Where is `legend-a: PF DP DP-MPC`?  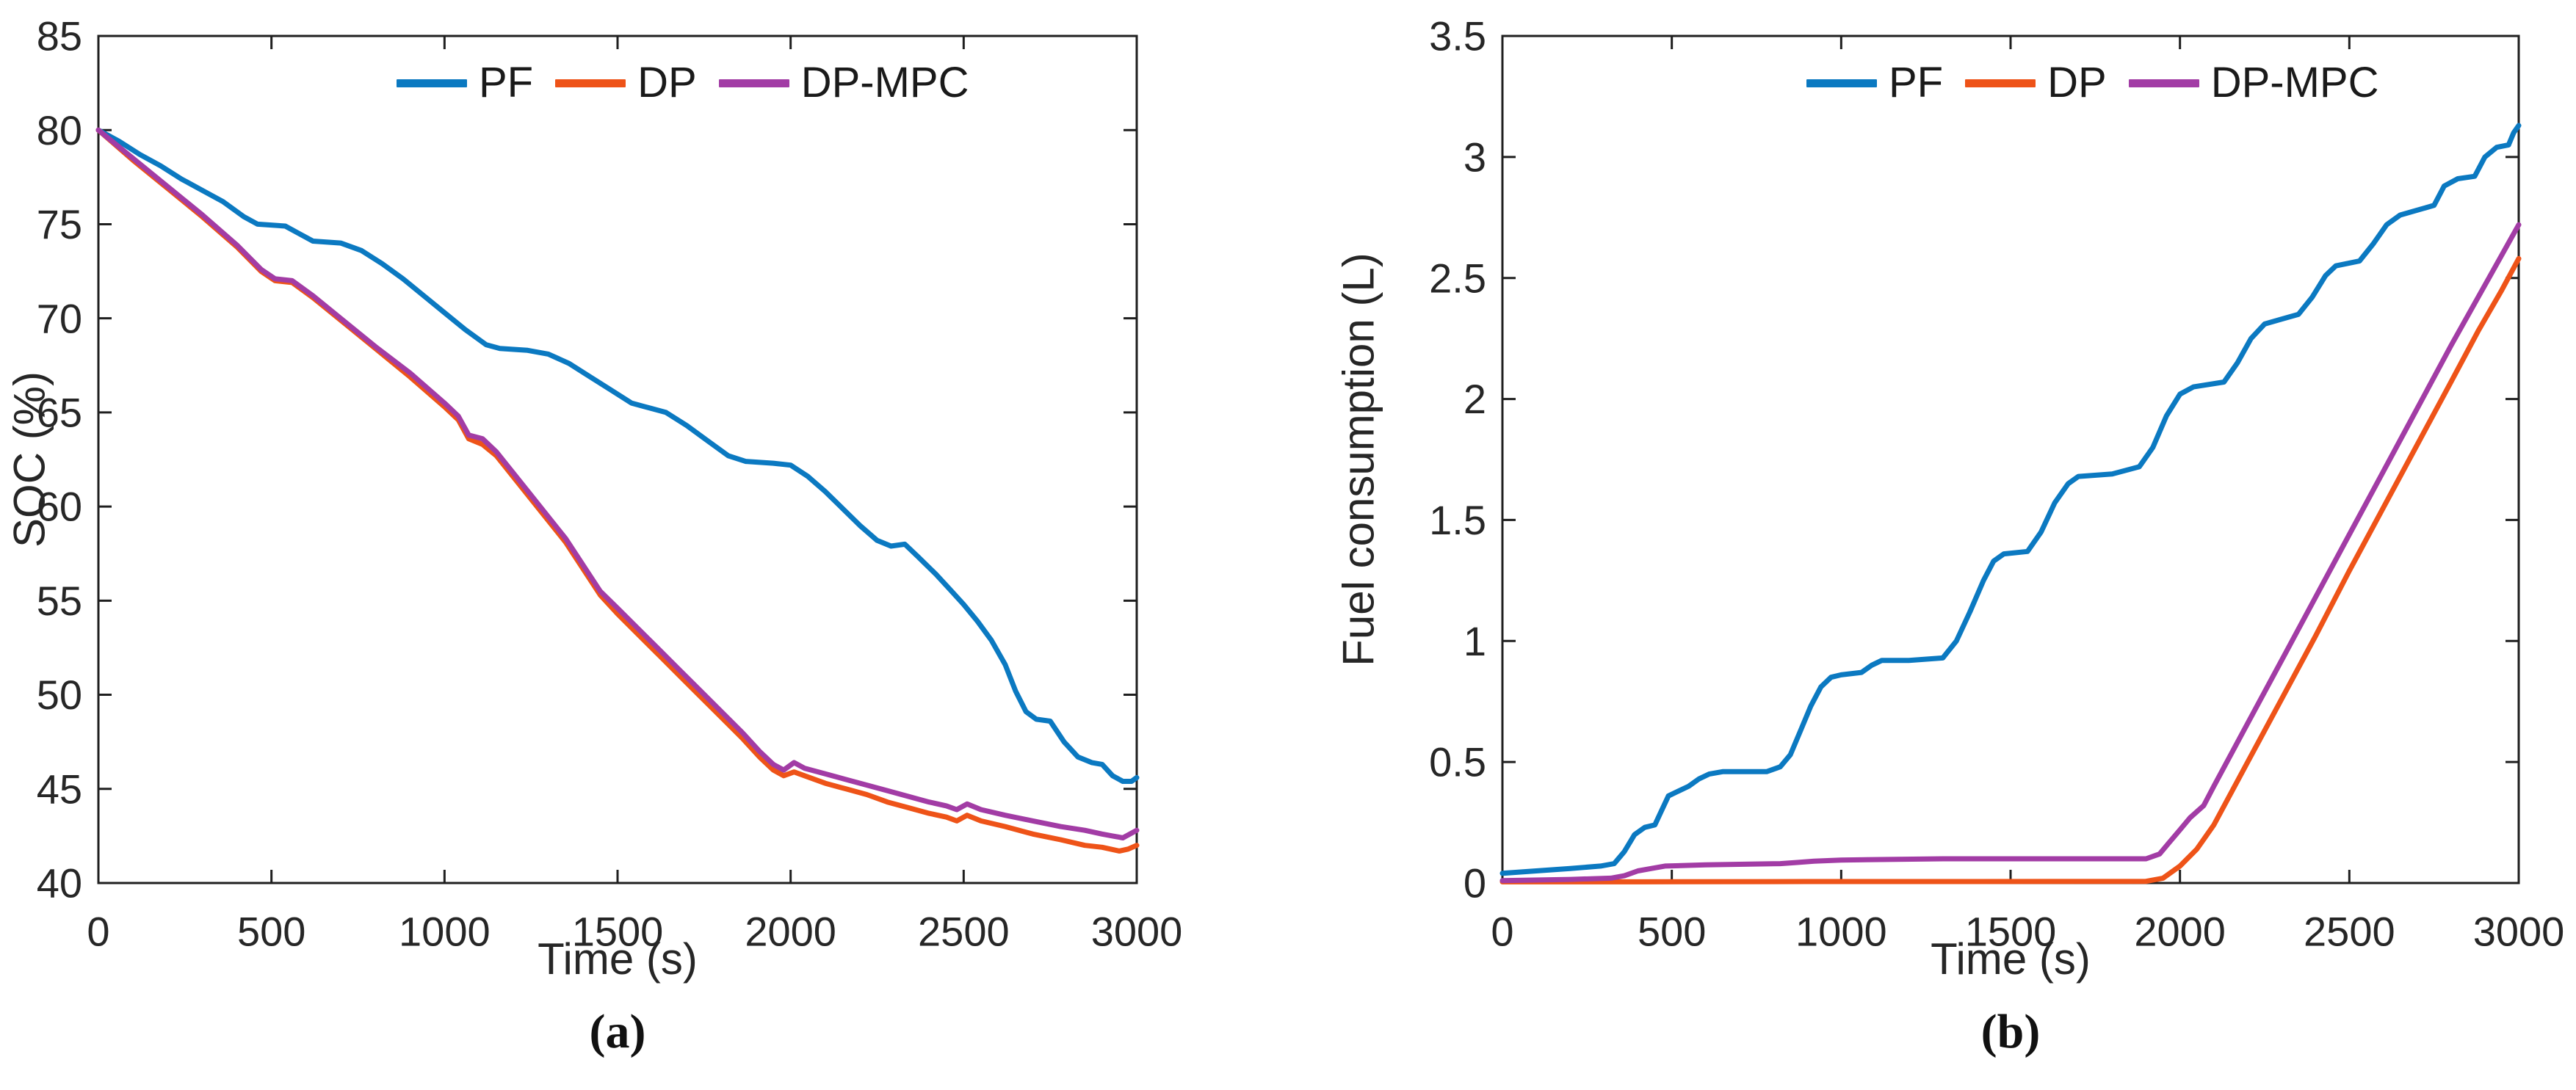
legend-a: PF DP DP-MPC is located at coordinates (694, 83).